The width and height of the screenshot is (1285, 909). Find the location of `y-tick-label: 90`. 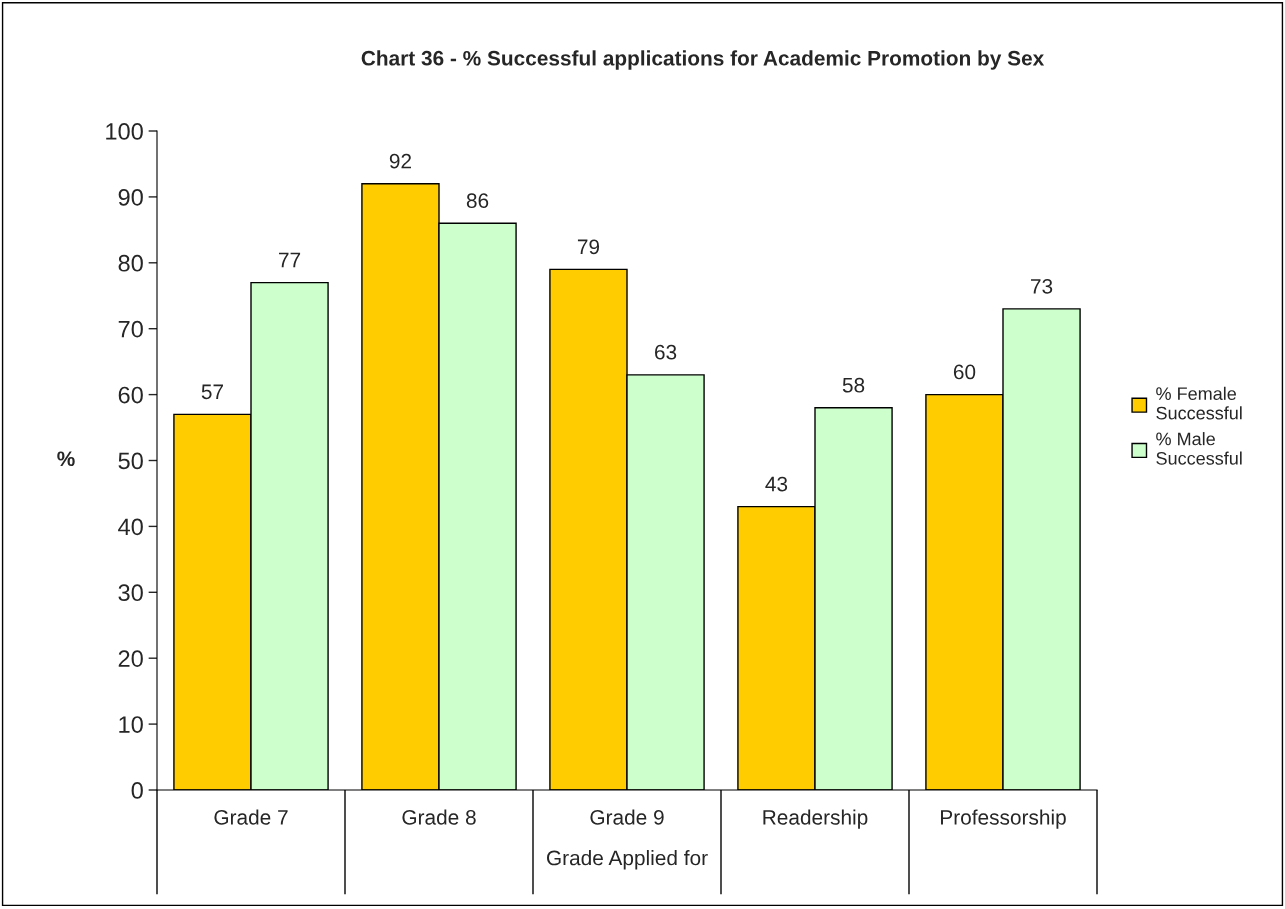

y-tick-label: 90 is located at coordinates (130, 197).